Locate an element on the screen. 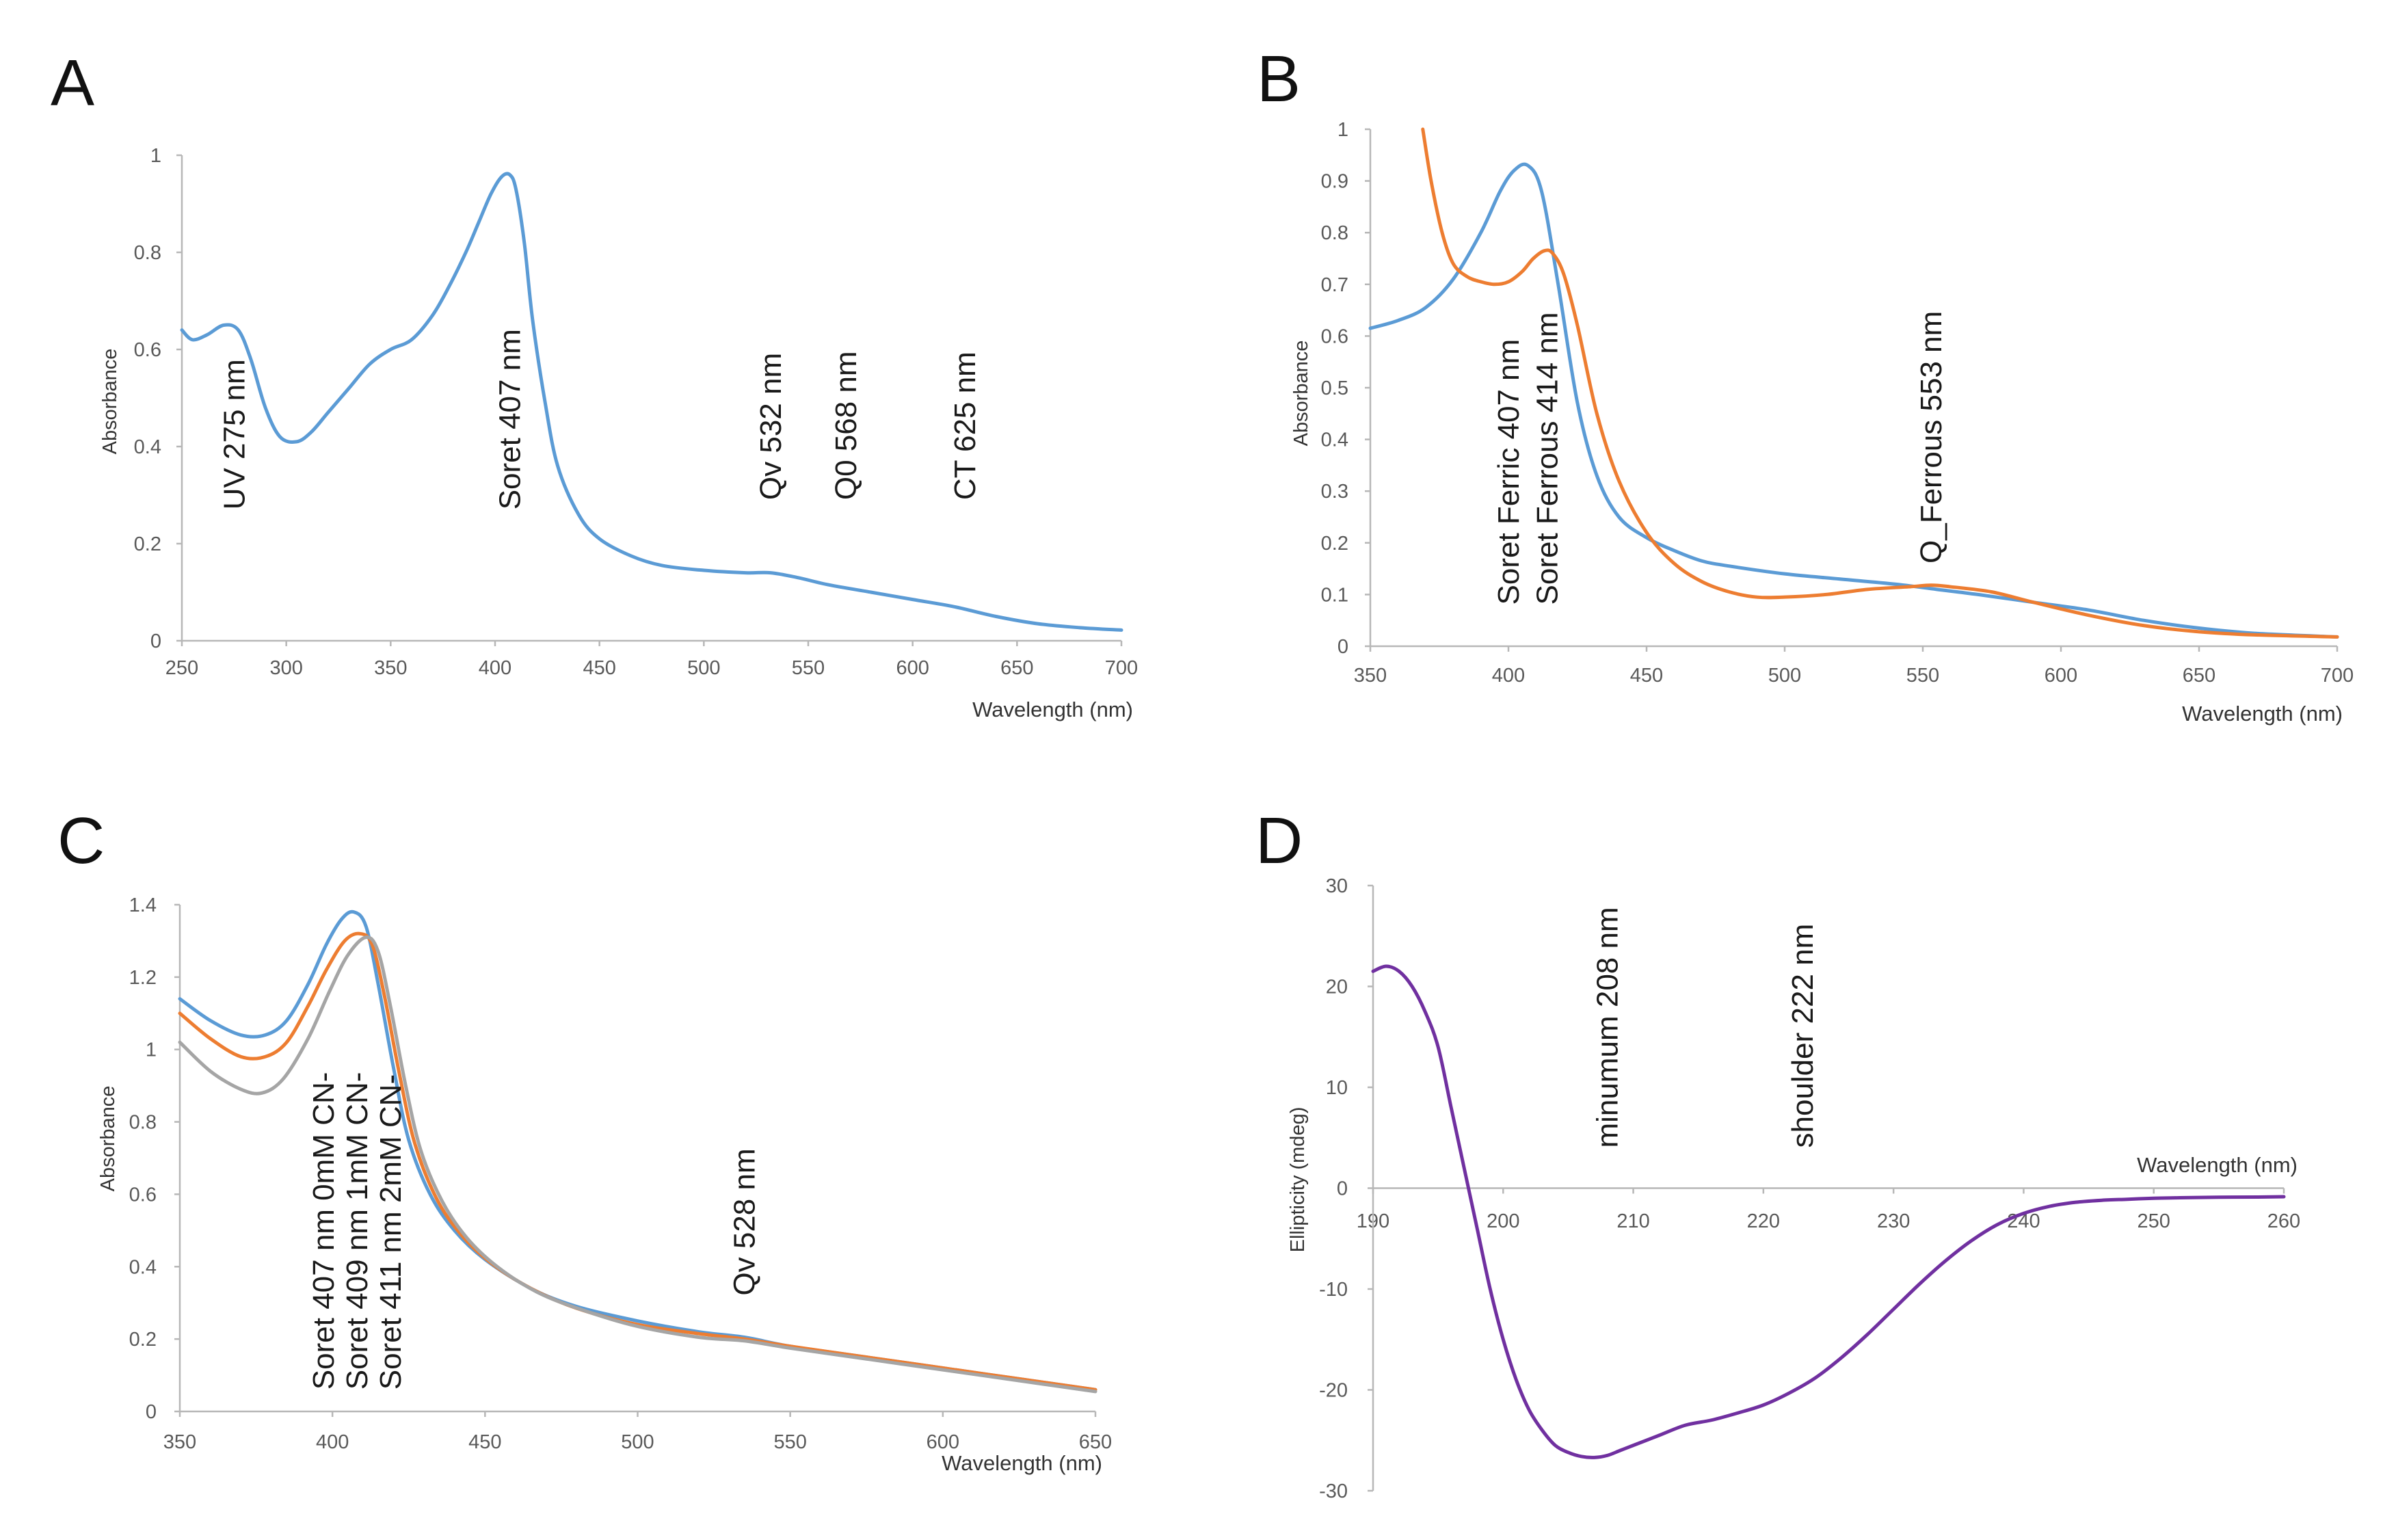  panel-a-y-axis-label: Absorbance is located at coordinates (110, 402).